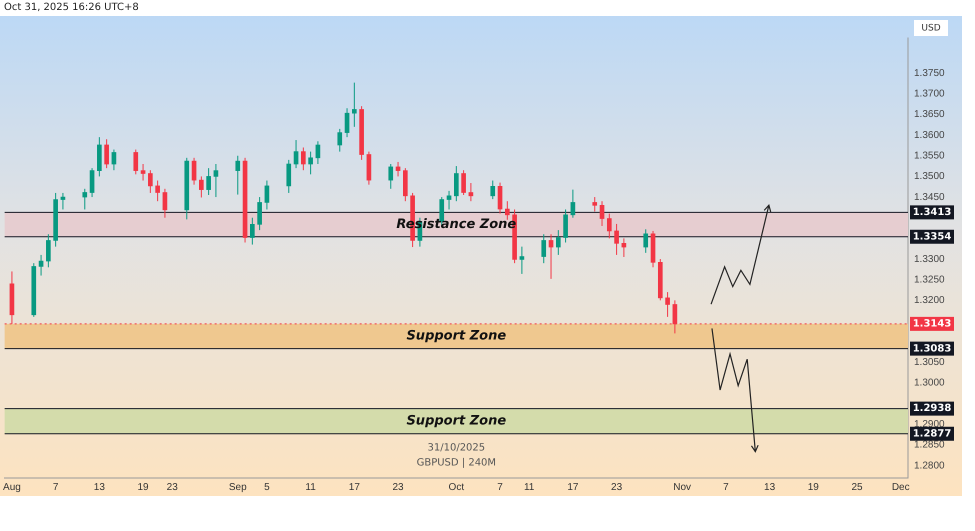  Describe the element at coordinates (932, 434) in the screenshot. I see `ref-line-label: 1.2877` at that location.